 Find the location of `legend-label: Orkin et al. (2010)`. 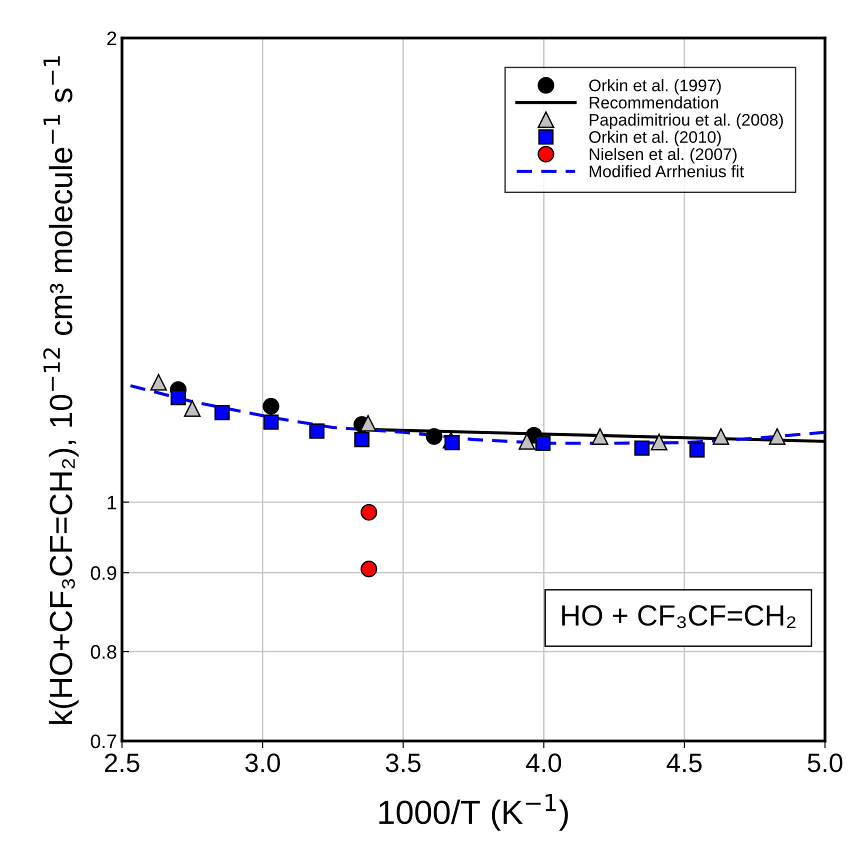

legend-label: Orkin et al. (2010) is located at coordinates (655, 138).